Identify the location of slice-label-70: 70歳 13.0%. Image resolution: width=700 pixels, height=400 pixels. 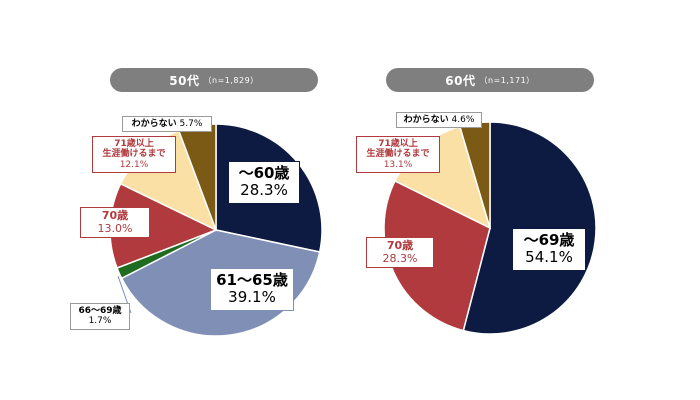
(115, 223).